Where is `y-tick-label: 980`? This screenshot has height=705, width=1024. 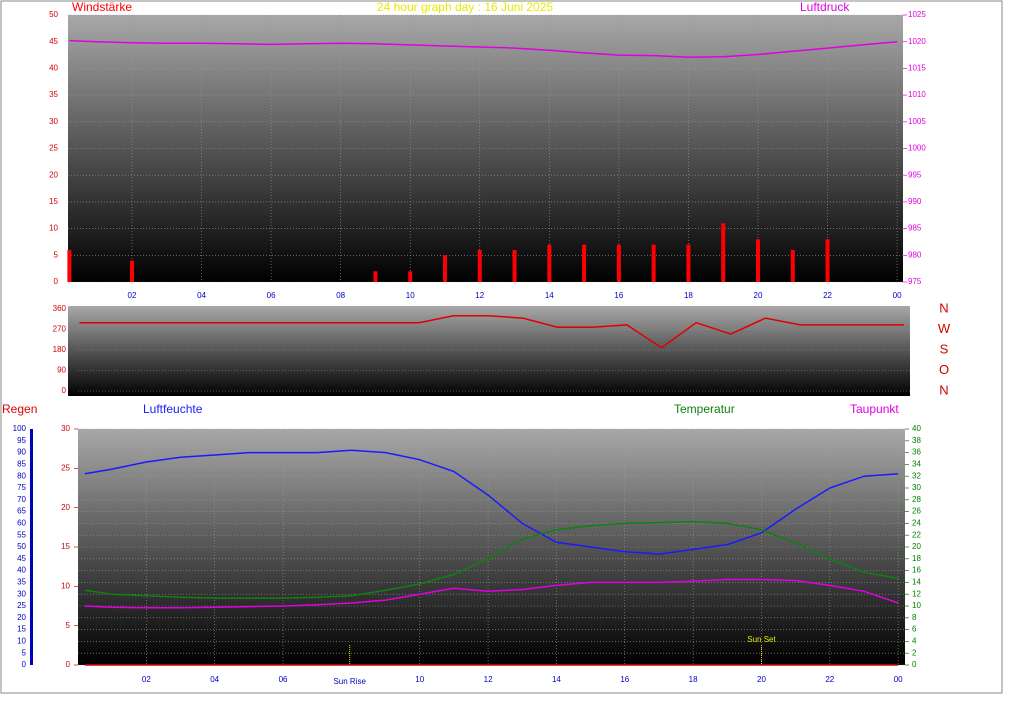
y-tick-label: 980 is located at coordinates (915, 254).